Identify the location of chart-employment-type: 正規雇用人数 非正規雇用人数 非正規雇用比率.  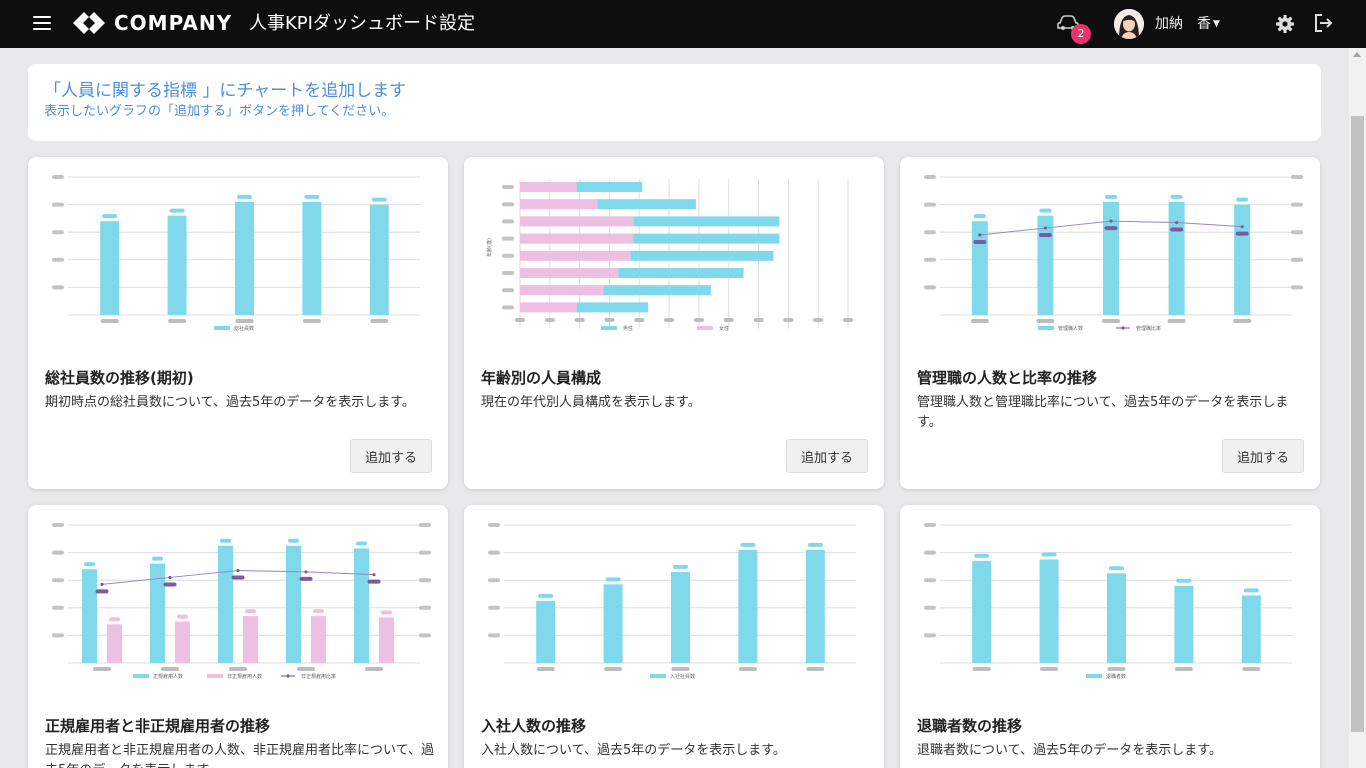
(241, 601).